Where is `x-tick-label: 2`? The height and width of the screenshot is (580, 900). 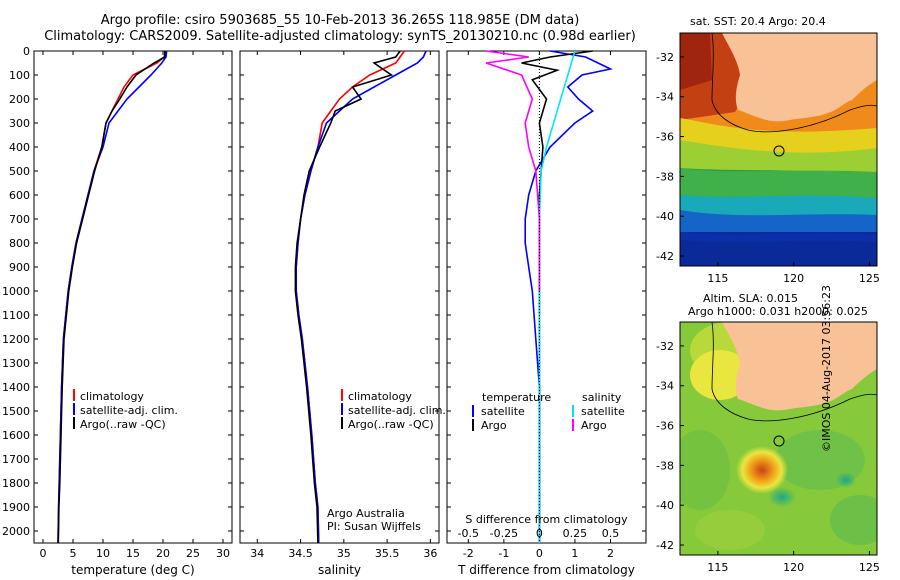 x-tick-label: 2 is located at coordinates (610, 553).